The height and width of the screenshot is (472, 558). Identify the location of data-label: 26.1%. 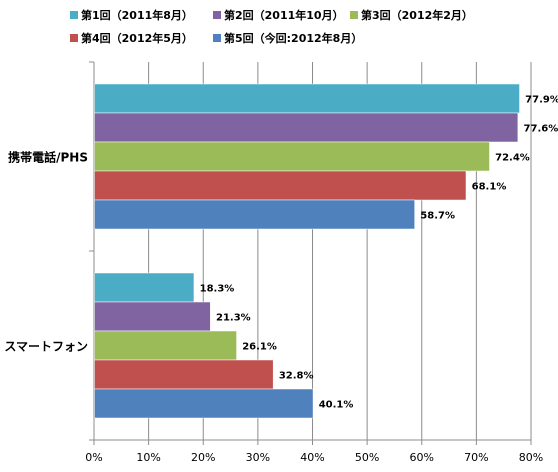
(259, 347).